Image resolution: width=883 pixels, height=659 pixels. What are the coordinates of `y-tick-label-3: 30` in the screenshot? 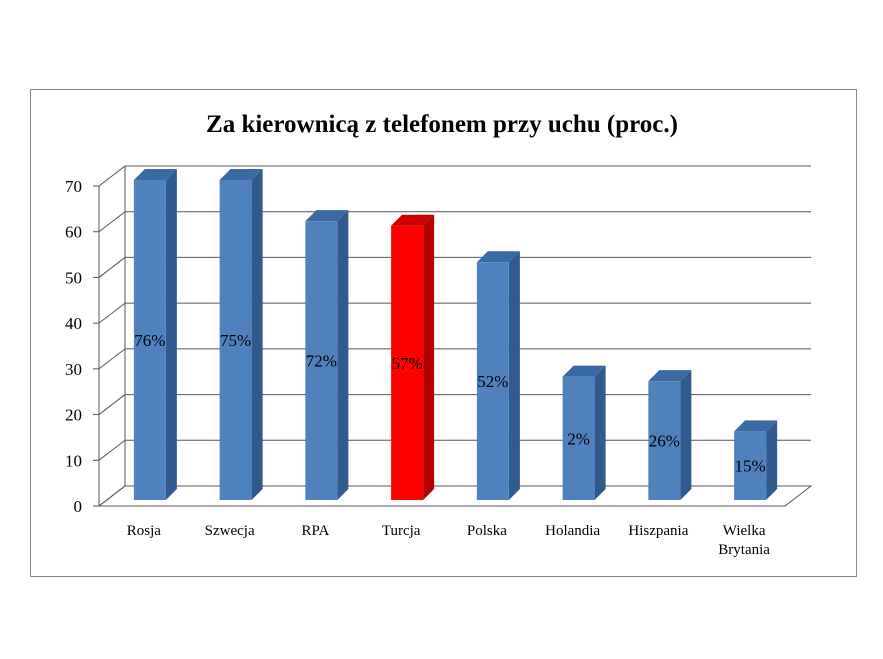 It's located at (73, 369).